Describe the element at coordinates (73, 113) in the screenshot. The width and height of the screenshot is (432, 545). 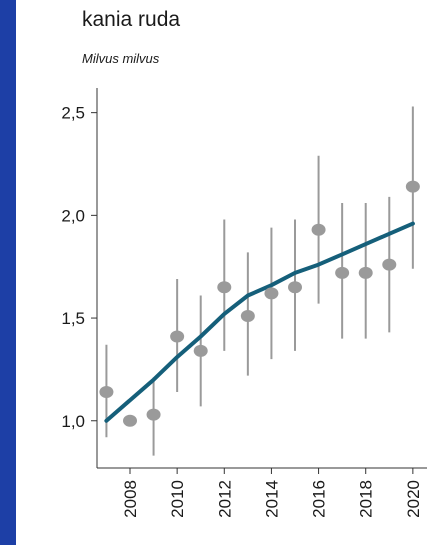
I see `y-tick-label: 2,5` at that location.